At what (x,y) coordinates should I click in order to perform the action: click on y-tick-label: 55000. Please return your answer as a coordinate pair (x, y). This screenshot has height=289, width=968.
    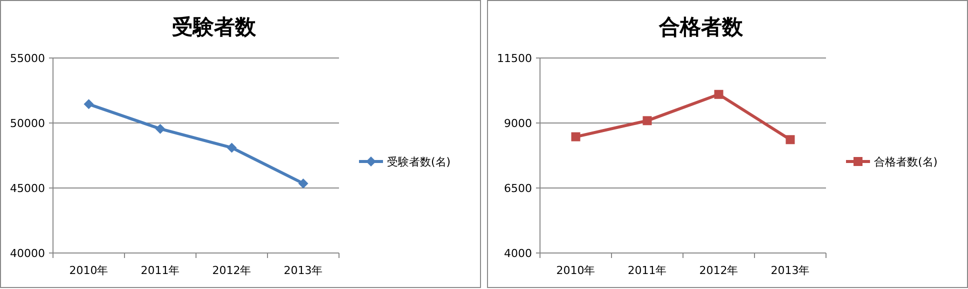
    Looking at the image, I should click on (27, 58).